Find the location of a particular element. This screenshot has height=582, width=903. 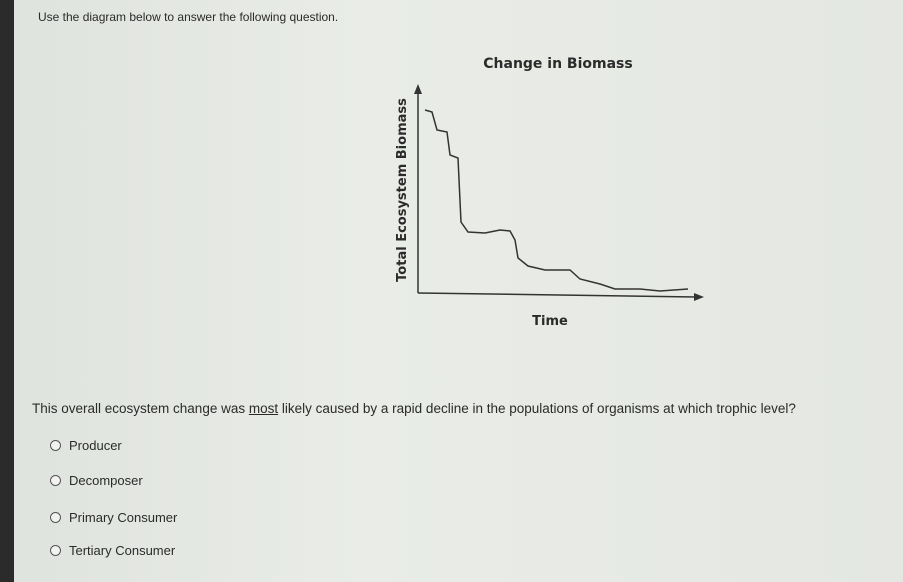

option-label: Decomposer is located at coordinates (106, 480).